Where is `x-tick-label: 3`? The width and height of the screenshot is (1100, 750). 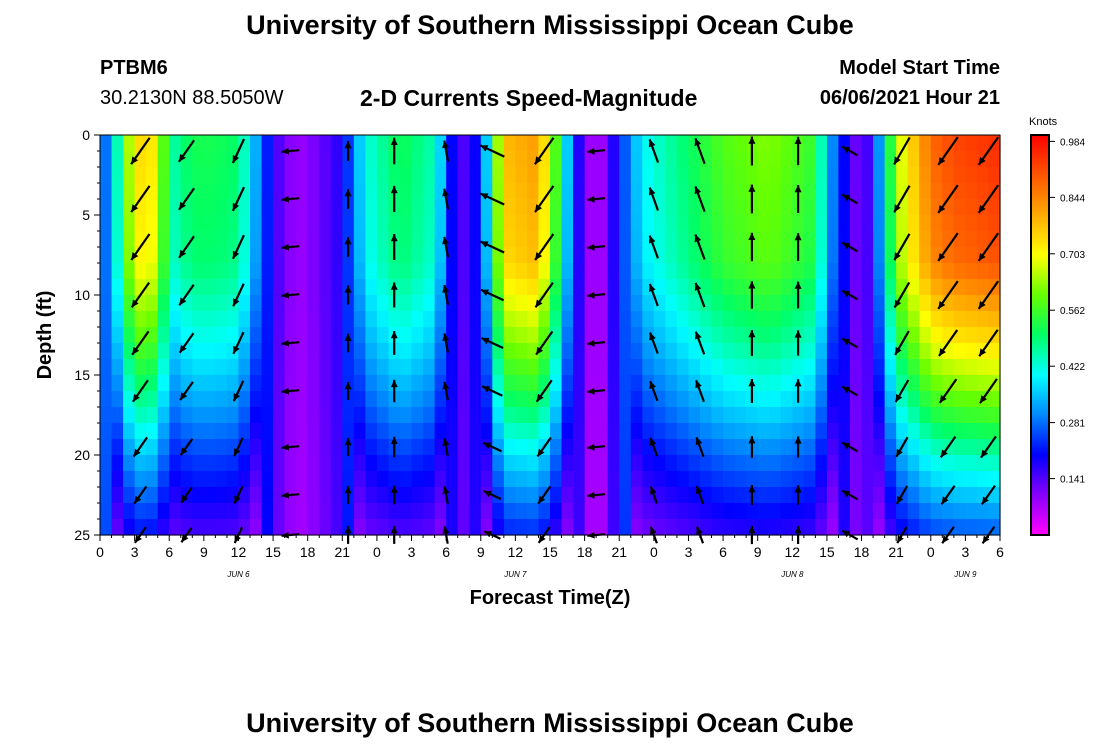
x-tick-label: 3 is located at coordinates (135, 552).